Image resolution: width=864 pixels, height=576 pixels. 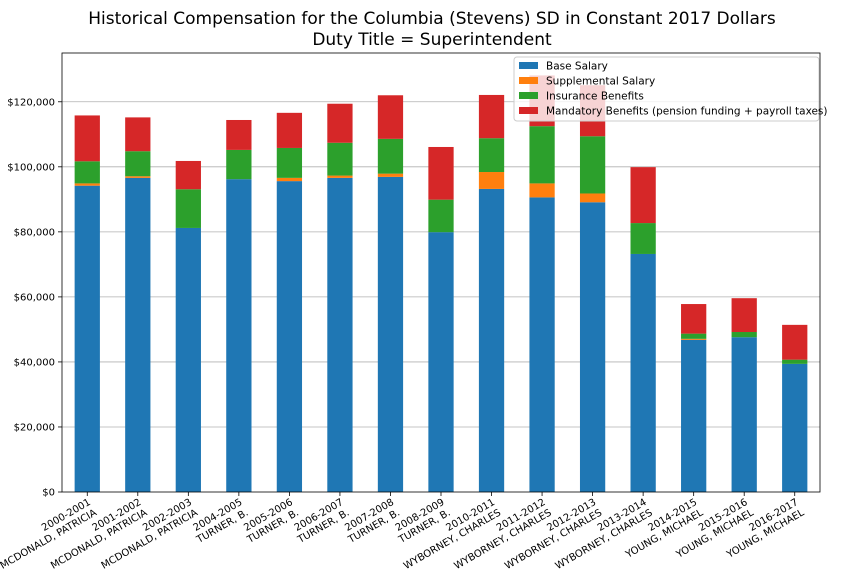 I want to click on legend-label: Base Salary, so click(x=577, y=67).